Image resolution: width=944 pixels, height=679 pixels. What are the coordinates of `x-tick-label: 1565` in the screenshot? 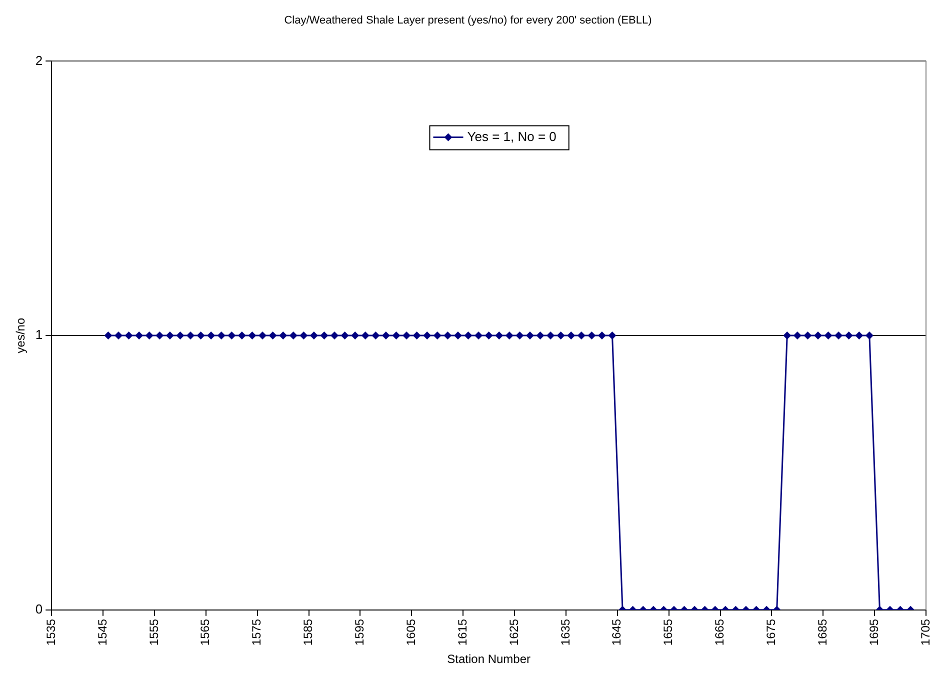 It's located at (205, 632).